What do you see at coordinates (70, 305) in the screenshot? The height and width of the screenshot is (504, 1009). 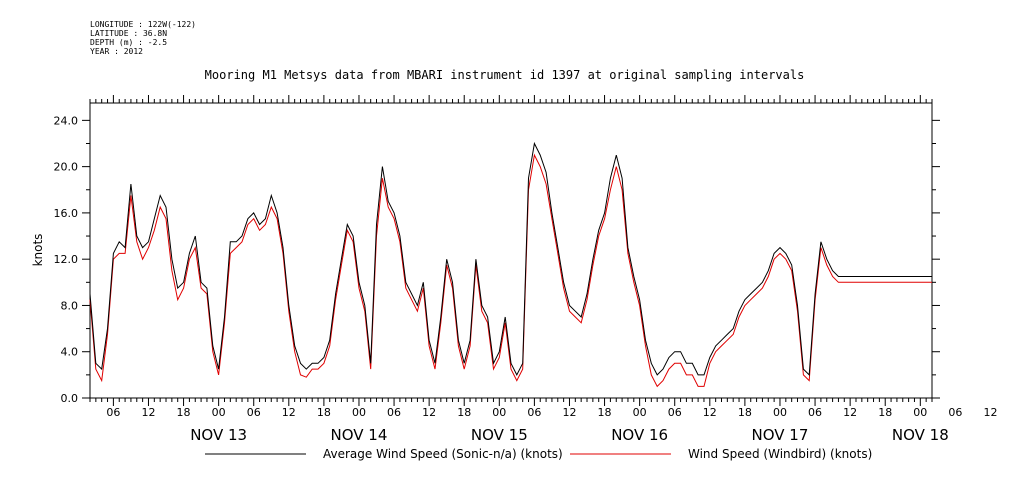 I see `y-tick-label: 8.0` at bounding box center [70, 305].